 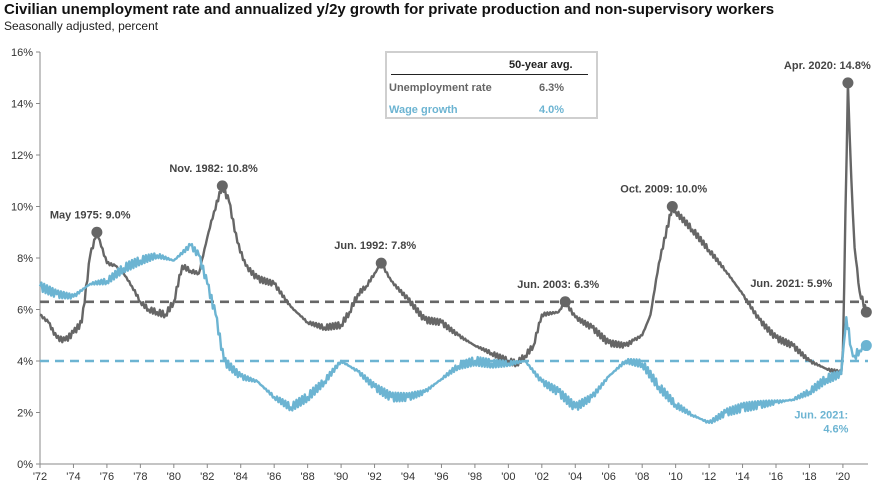 I want to click on x-tick-label: '80, so click(x=174, y=477).